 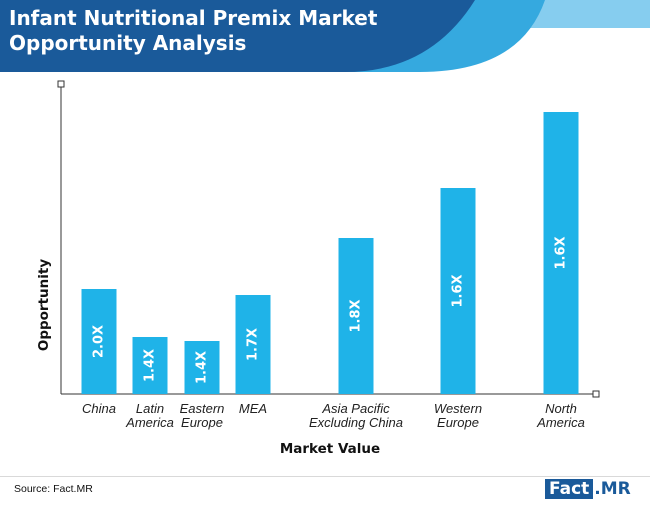 What do you see at coordinates (53, 489) in the screenshot?
I see `source-note: Source: Fact.MR` at bounding box center [53, 489].